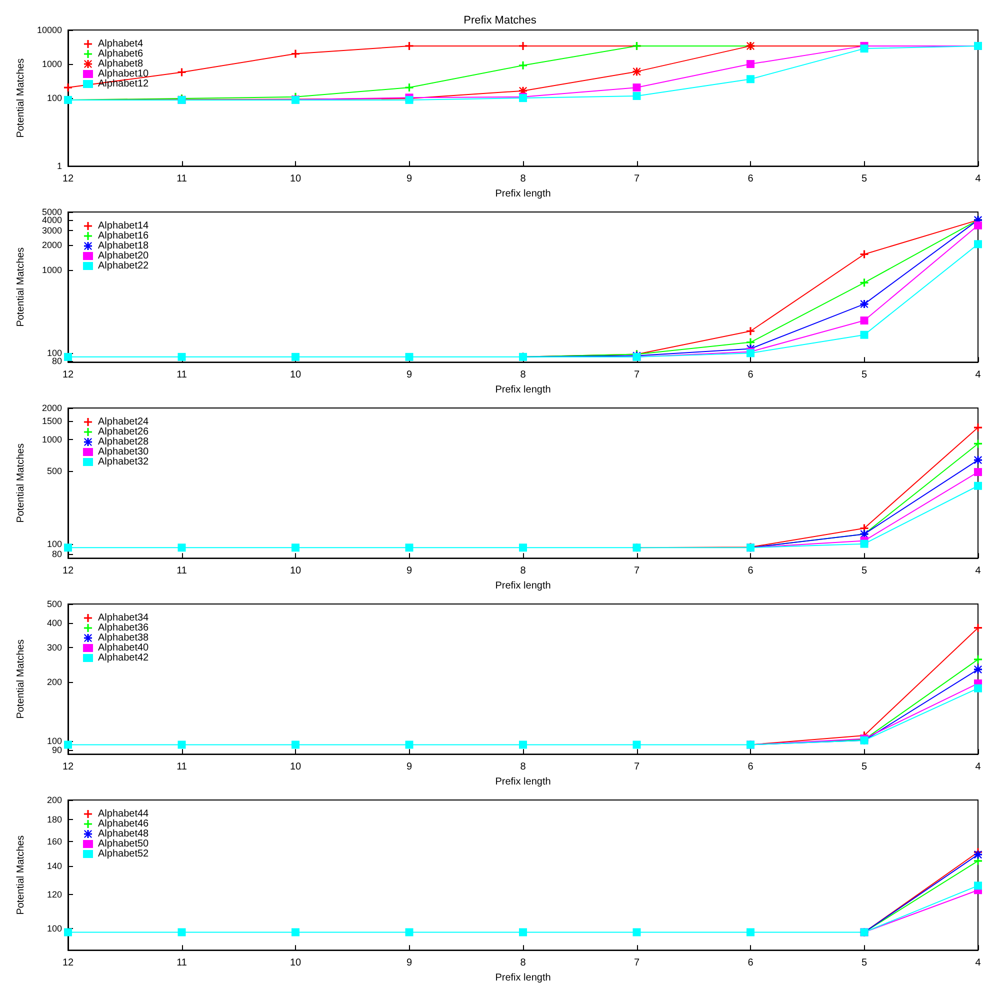 The height and width of the screenshot is (1000, 1000). What do you see at coordinates (54, 623) in the screenshot?
I see `y-tick-label: 400` at bounding box center [54, 623].